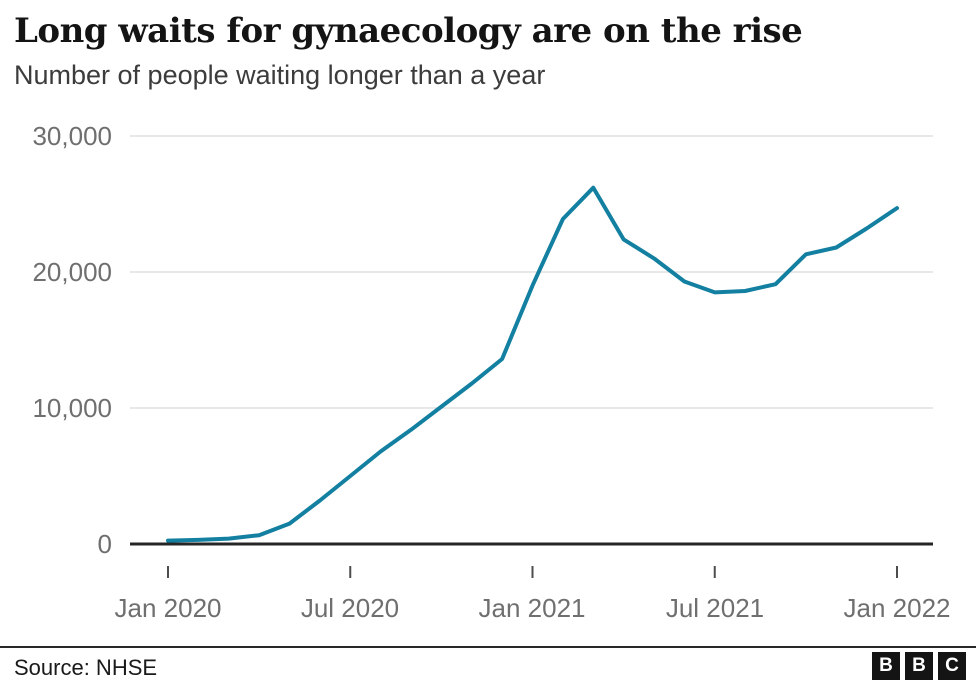  I want to click on y-axis-label: 10,000, so click(72, 408).